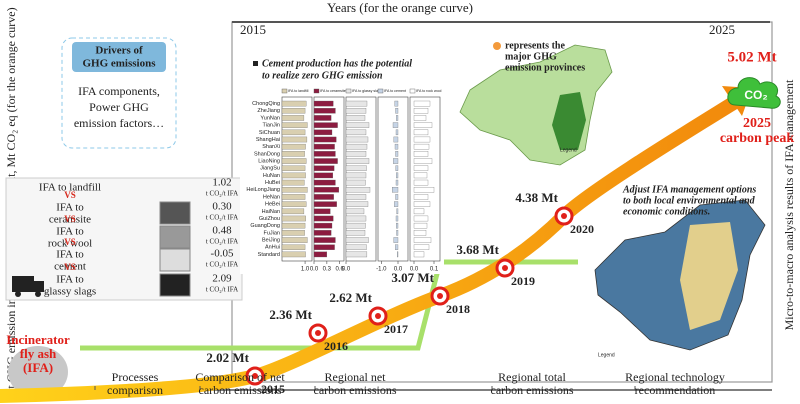  I want to click on peak-value: 5.02 Mt, so click(751, 57).